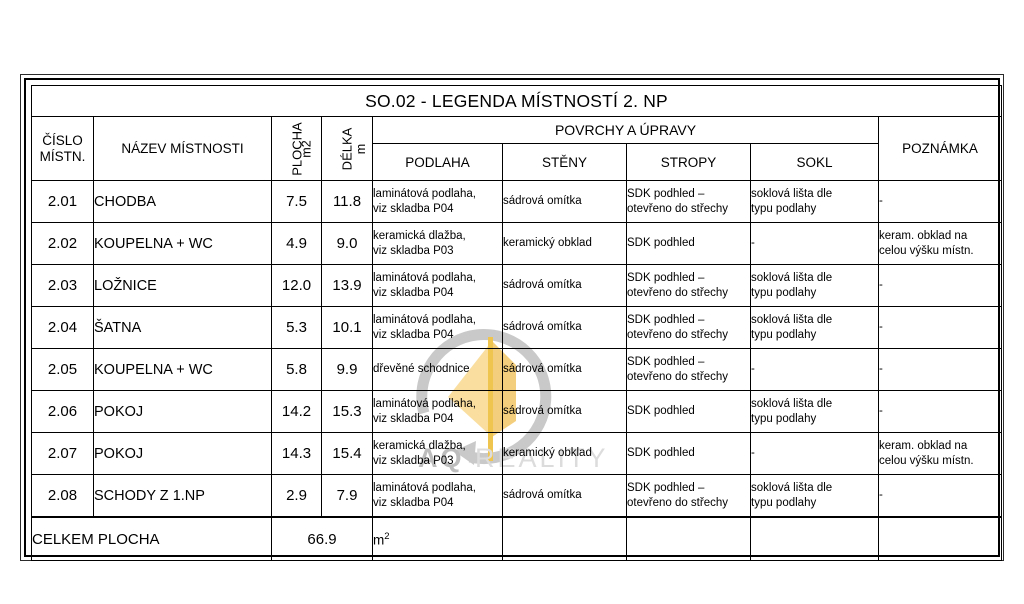 The image size is (1024, 604). Describe the element at coordinates (661, 411) in the screenshot. I see `cell-ceilings-line1: SDK podhled` at that location.